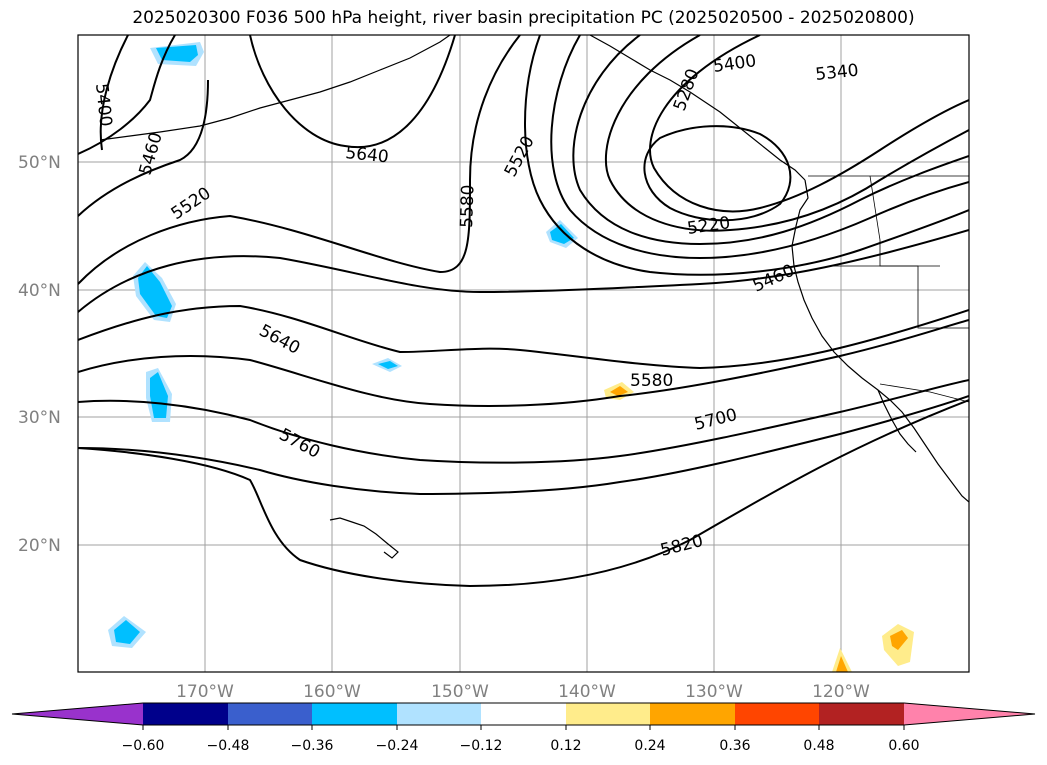 The image size is (1047, 765). Describe the element at coordinates (880, 341) in the screenshot. I see `coast-west-us` at that location.